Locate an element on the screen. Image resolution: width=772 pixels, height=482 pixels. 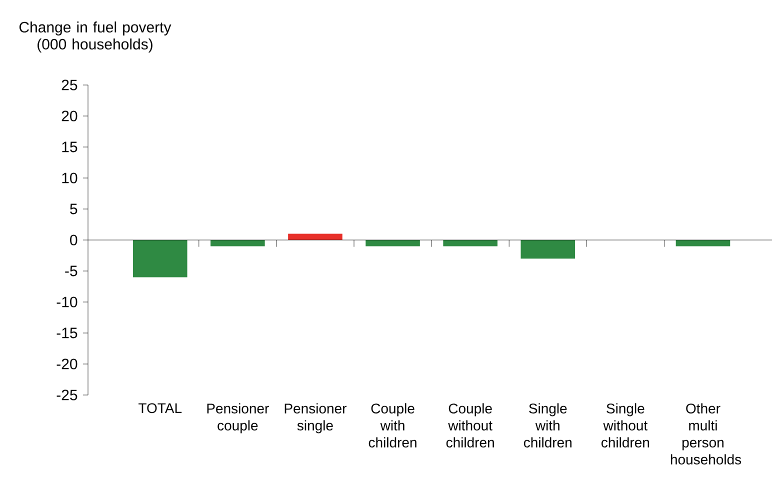
x-tick-label: Single with children is located at coordinates (548, 425).